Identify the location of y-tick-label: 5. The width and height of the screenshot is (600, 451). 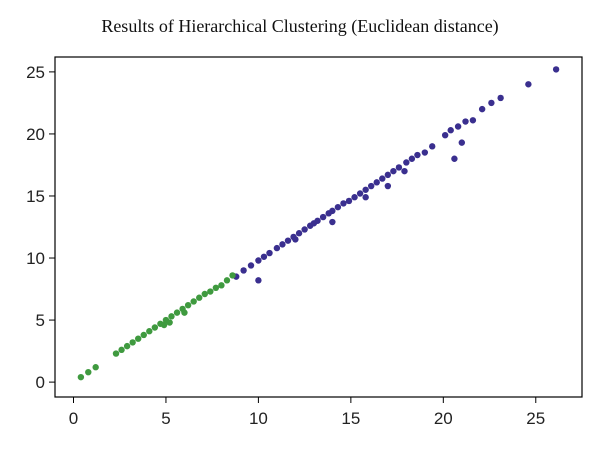
(40, 320).